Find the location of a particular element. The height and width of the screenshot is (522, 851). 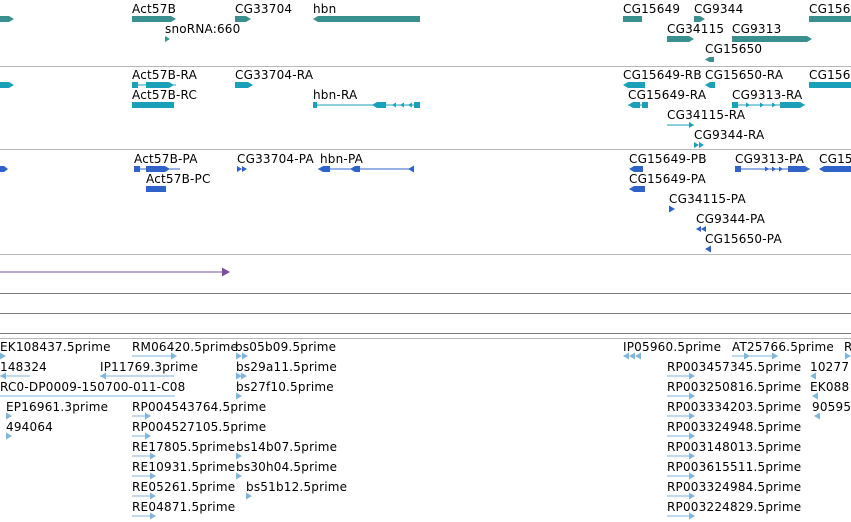

transcript-glyph-act57b-ra is located at coordinates (160, 85).